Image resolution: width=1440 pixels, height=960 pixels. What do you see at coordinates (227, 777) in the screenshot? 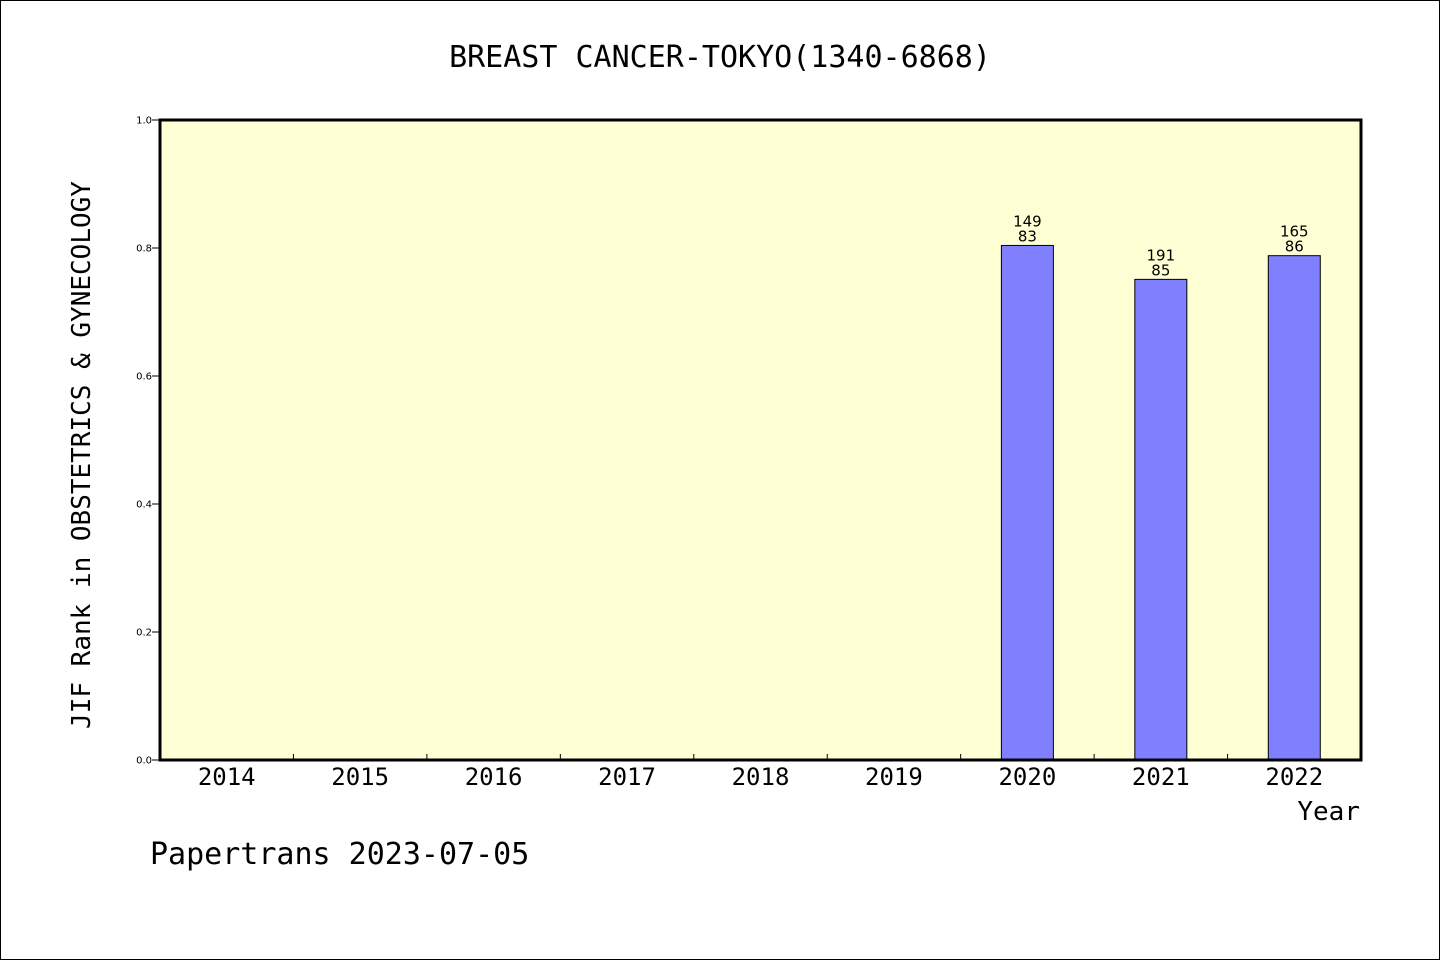
I see `x-tick-label: 2014` at bounding box center [227, 777].